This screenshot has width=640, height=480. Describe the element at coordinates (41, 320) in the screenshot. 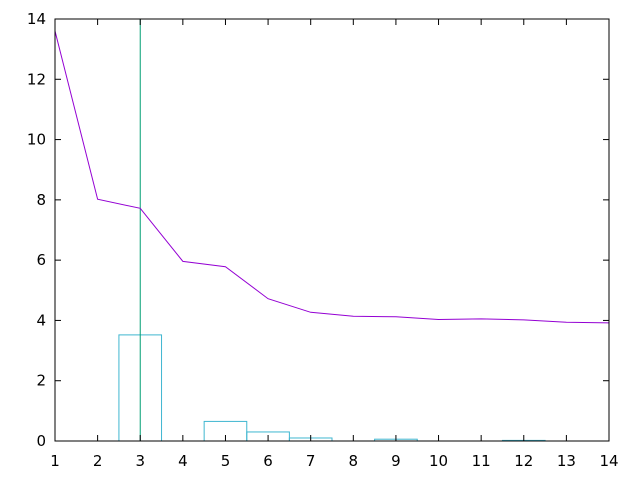

I see `y-tick-label-4: 4` at that location.